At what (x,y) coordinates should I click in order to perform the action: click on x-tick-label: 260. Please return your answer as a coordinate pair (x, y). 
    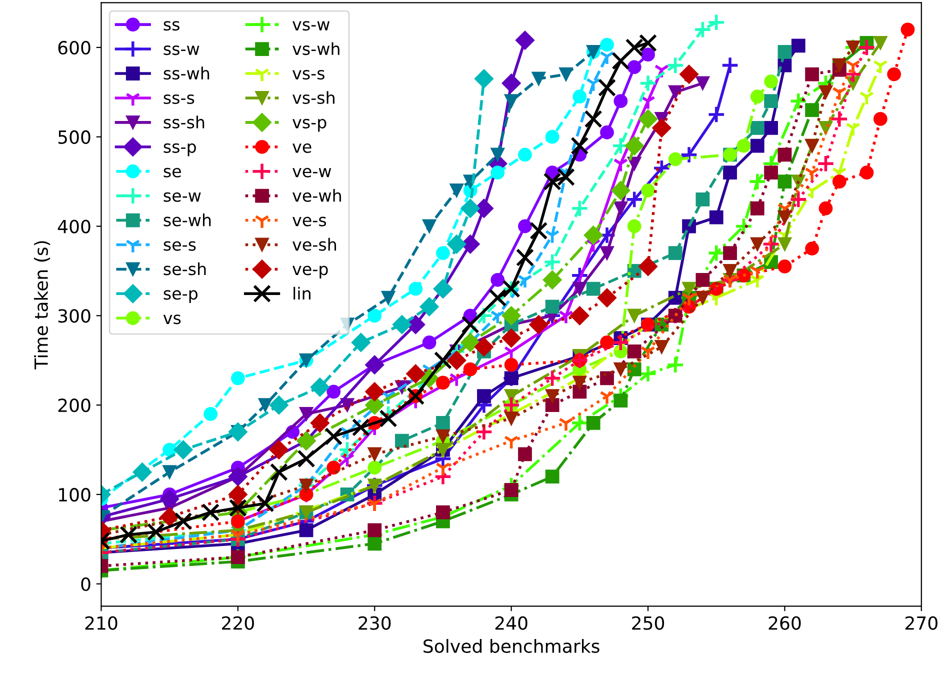
    Looking at the image, I should click on (784, 623).